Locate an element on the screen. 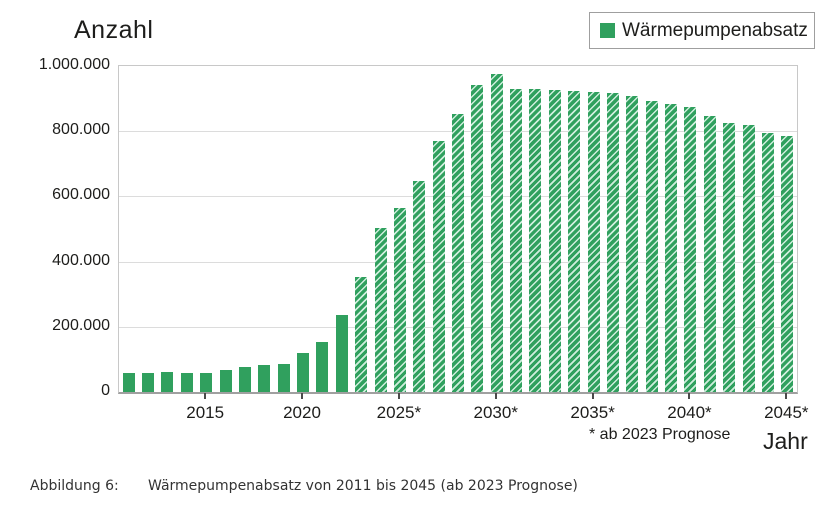 This screenshot has height=521, width=828. bar-2024 is located at coordinates (380, 310).